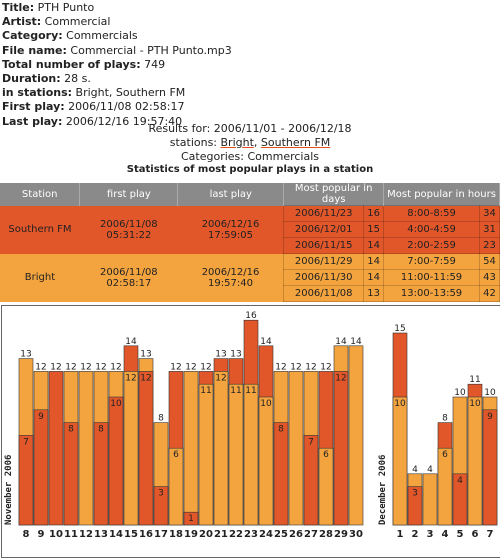 This screenshot has width=500, height=558. What do you see at coordinates (475, 534) in the screenshot?
I see `day-tick-label: 6` at bounding box center [475, 534].